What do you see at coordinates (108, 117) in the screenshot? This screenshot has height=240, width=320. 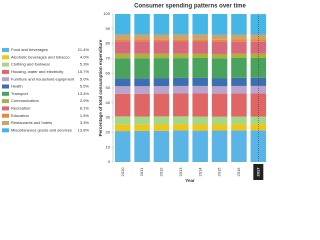 I see `y-tick-label: 30` at bounding box center [108, 117].